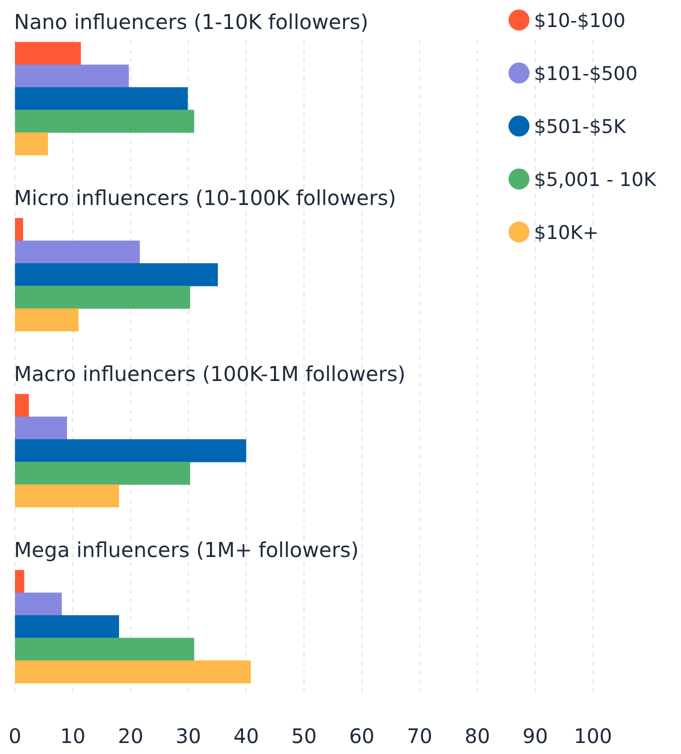 The width and height of the screenshot is (681, 754). I want to click on y-tick-label: Nano influencers (1-10K followers), so click(191, 22).